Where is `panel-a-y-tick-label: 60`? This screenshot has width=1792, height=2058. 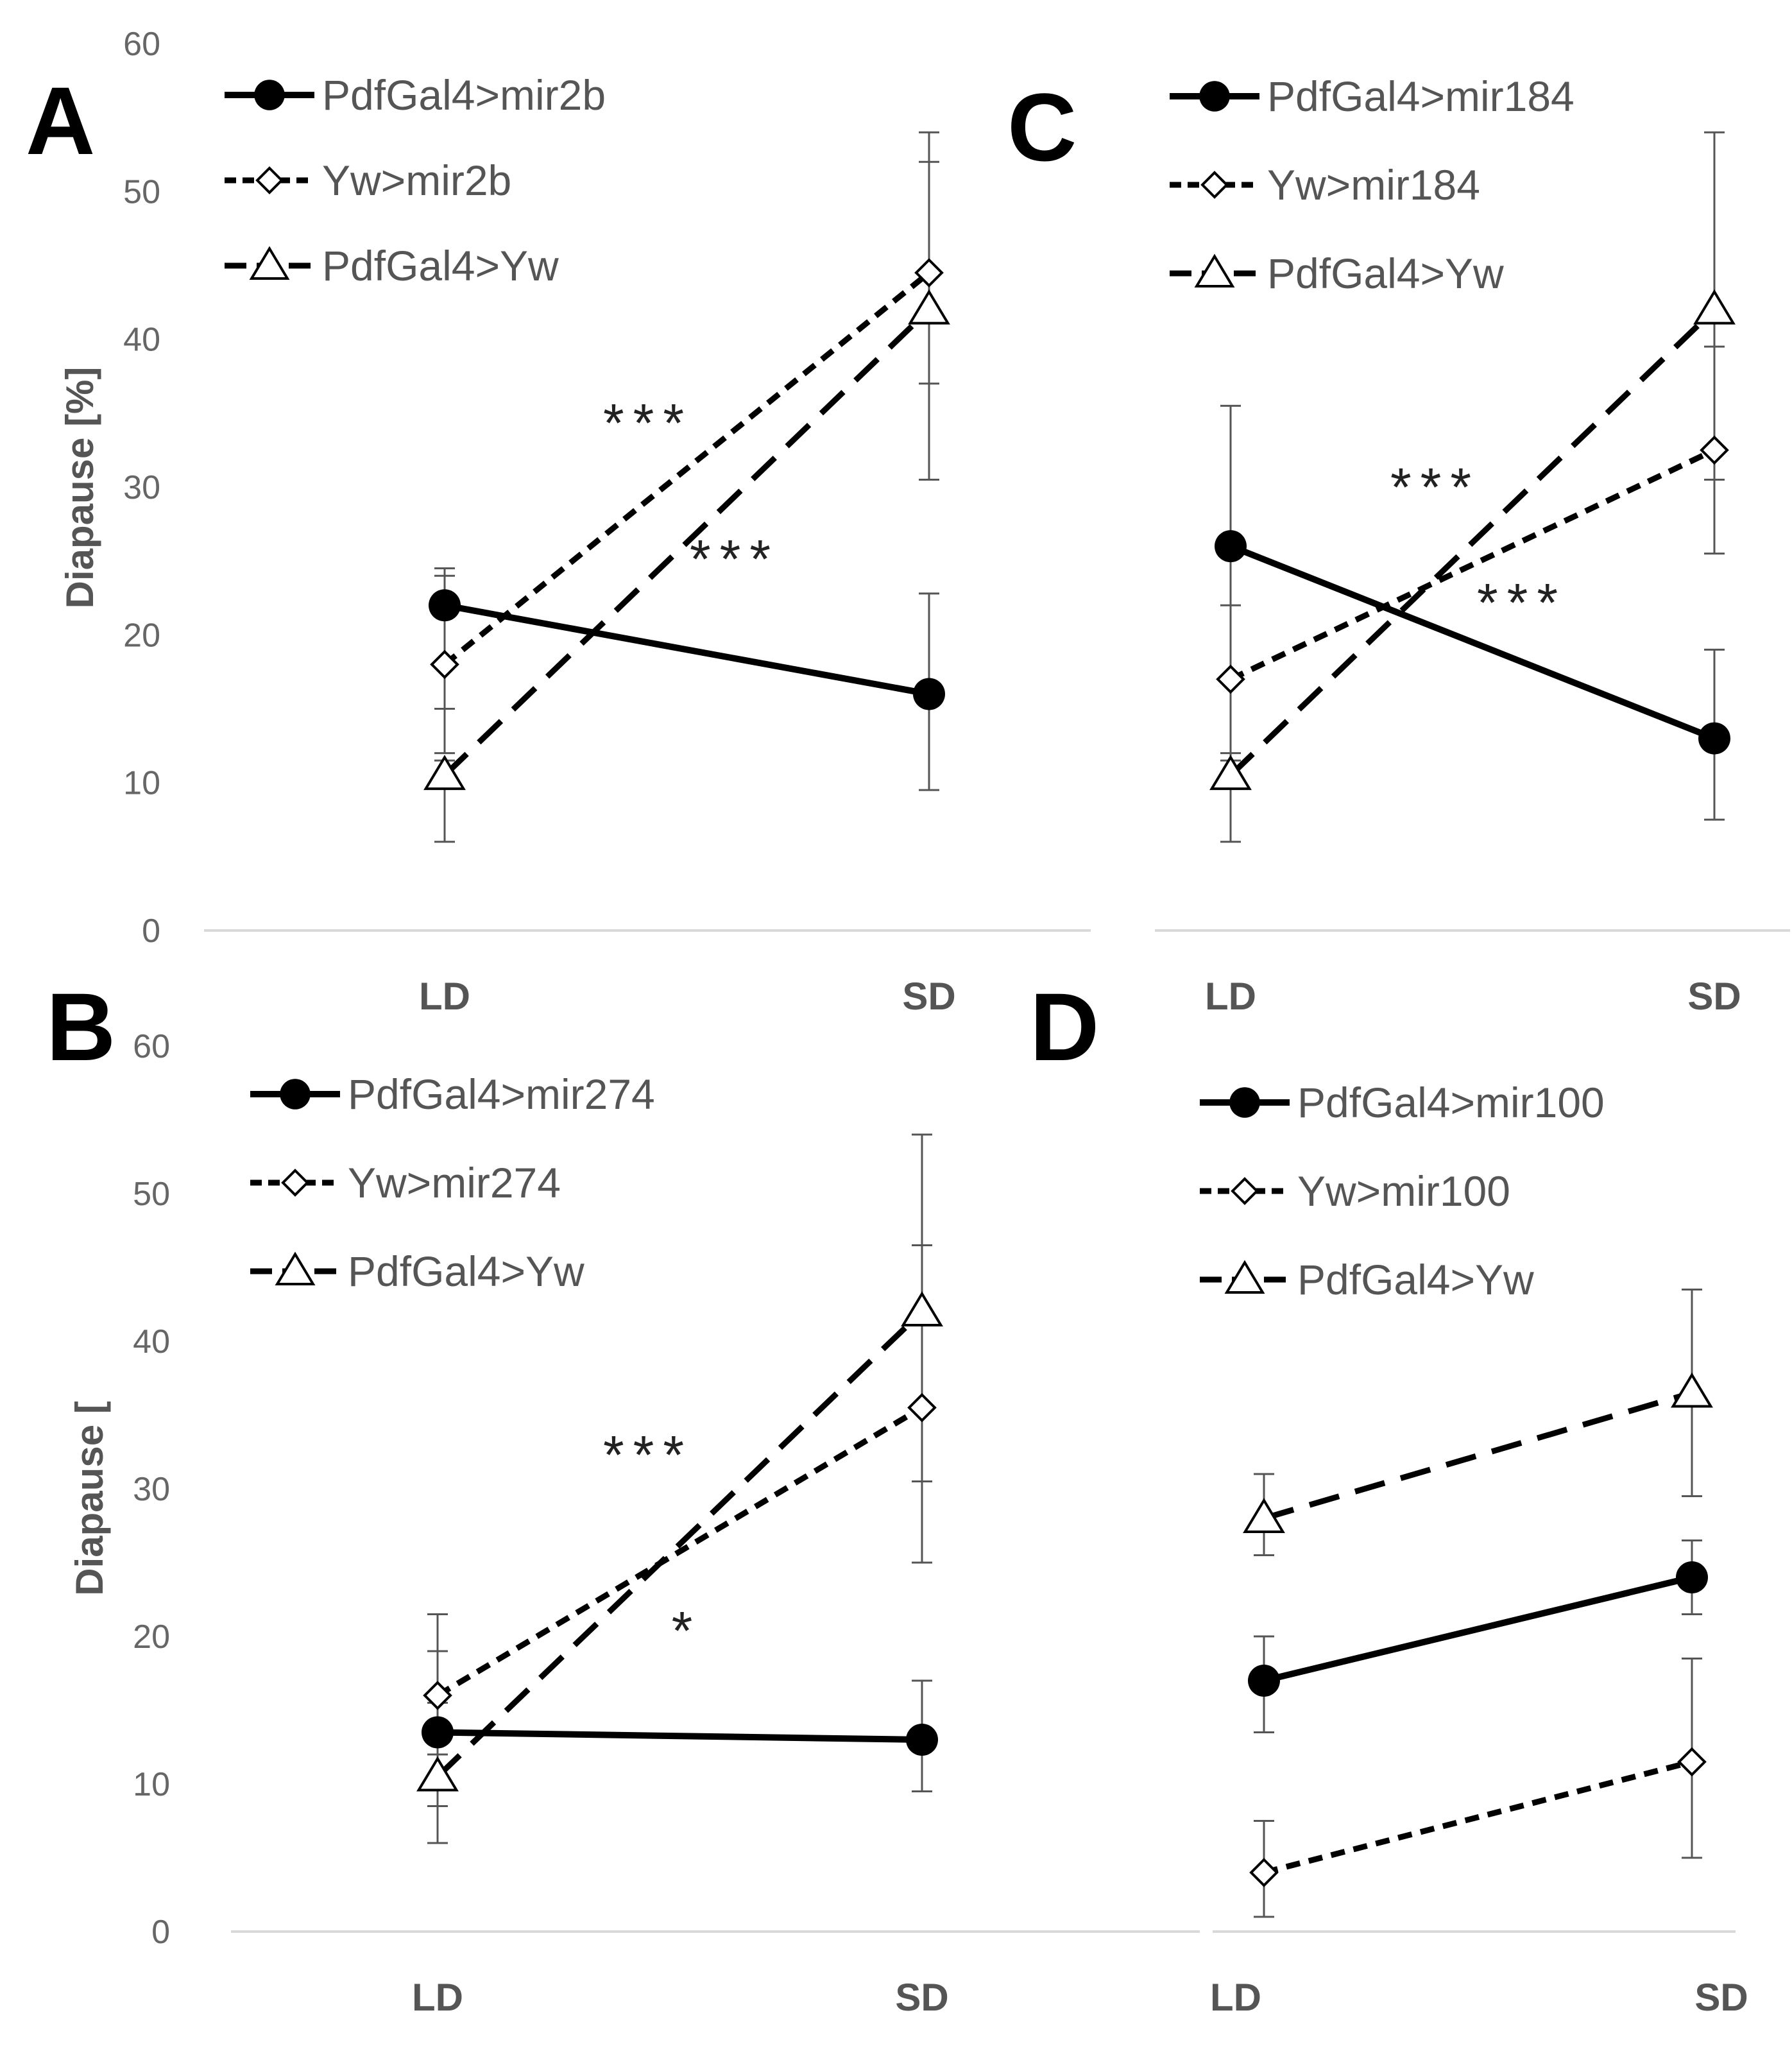 panel-a-y-tick-label: 60 is located at coordinates (141, 44).